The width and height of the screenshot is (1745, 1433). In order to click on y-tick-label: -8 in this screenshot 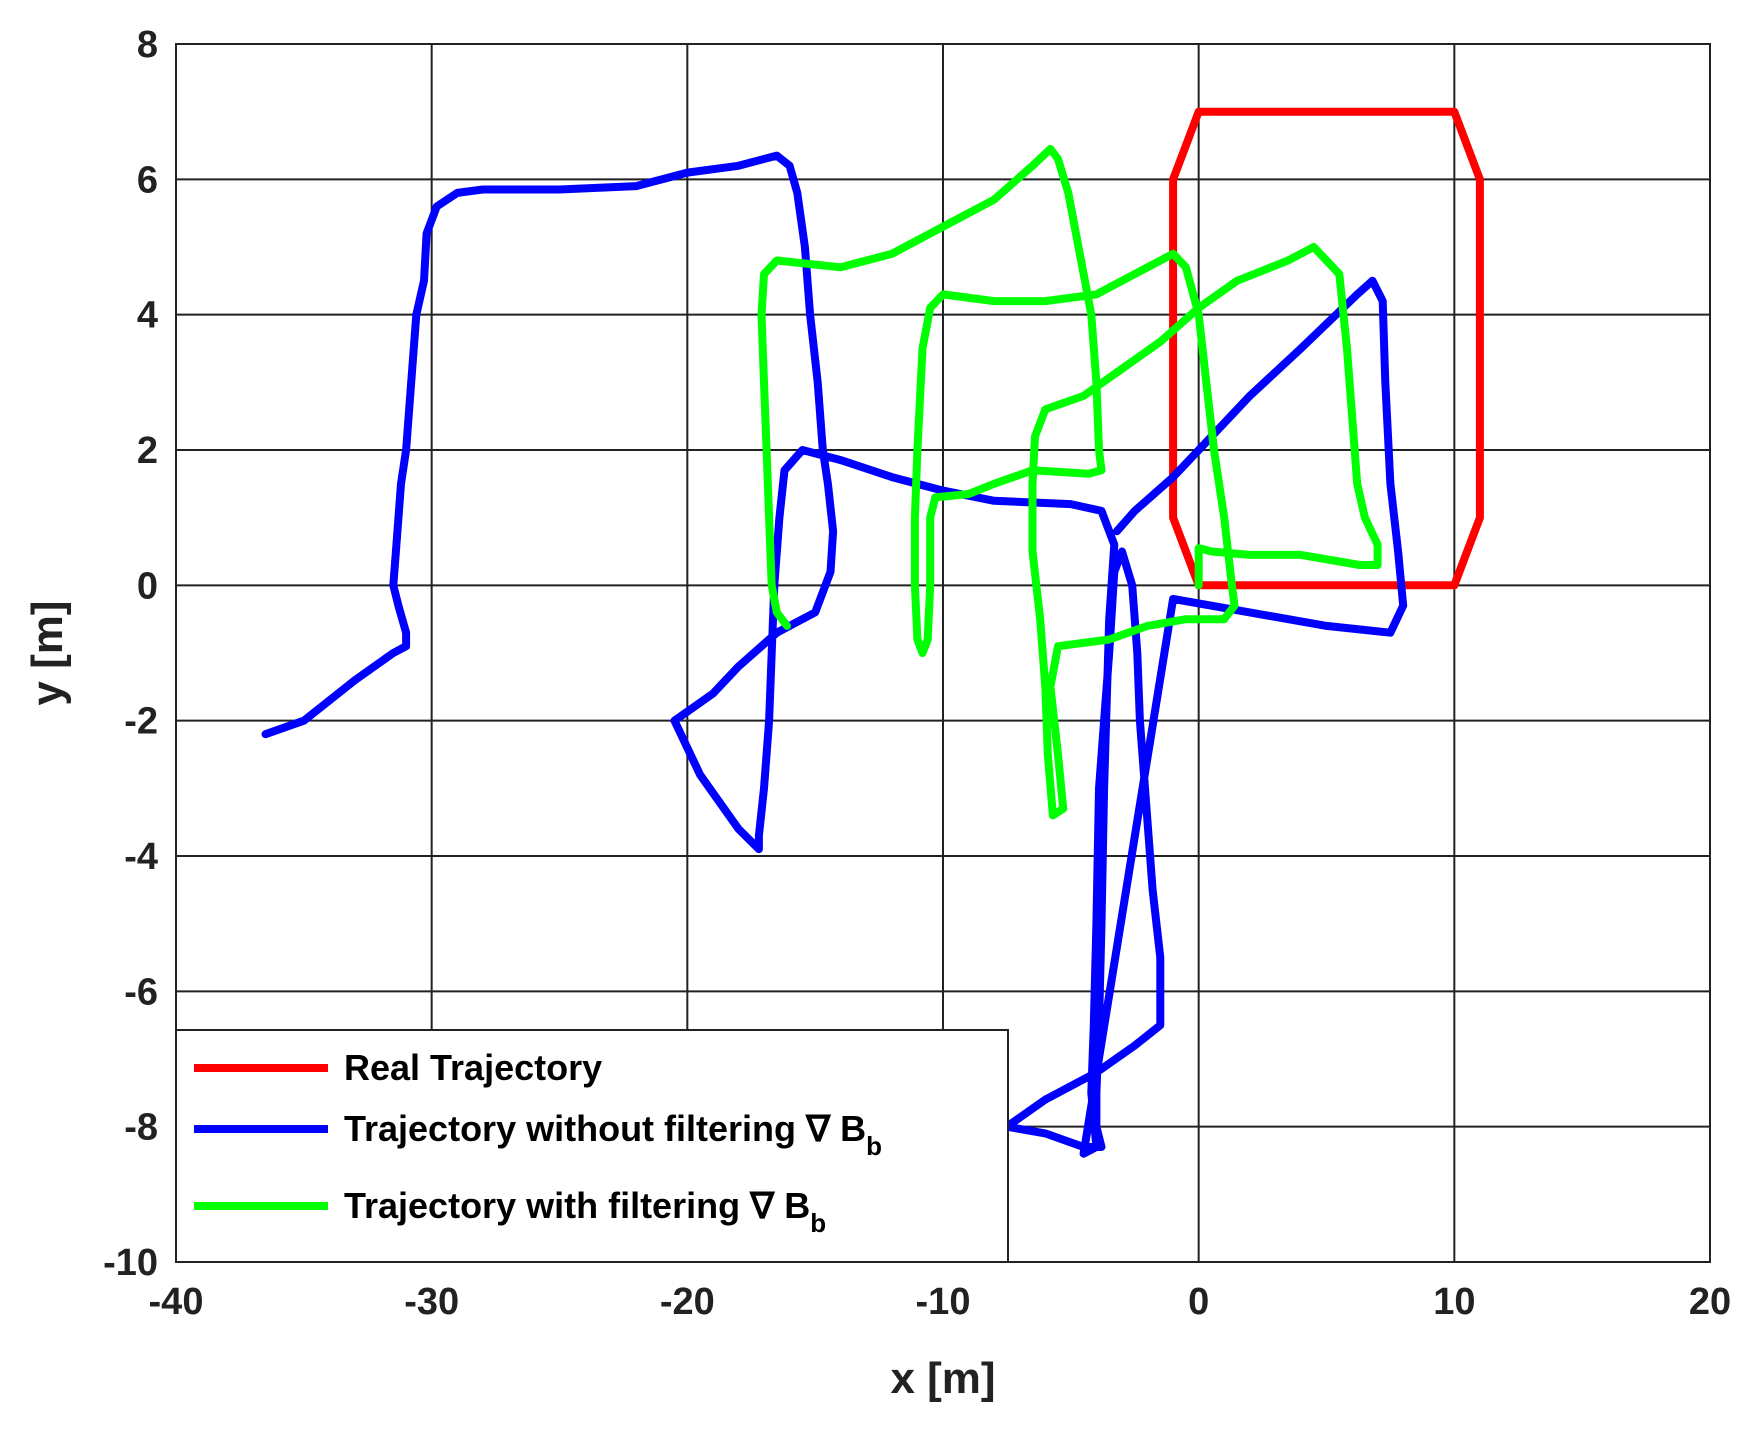, I will do `click(141, 1128)`.